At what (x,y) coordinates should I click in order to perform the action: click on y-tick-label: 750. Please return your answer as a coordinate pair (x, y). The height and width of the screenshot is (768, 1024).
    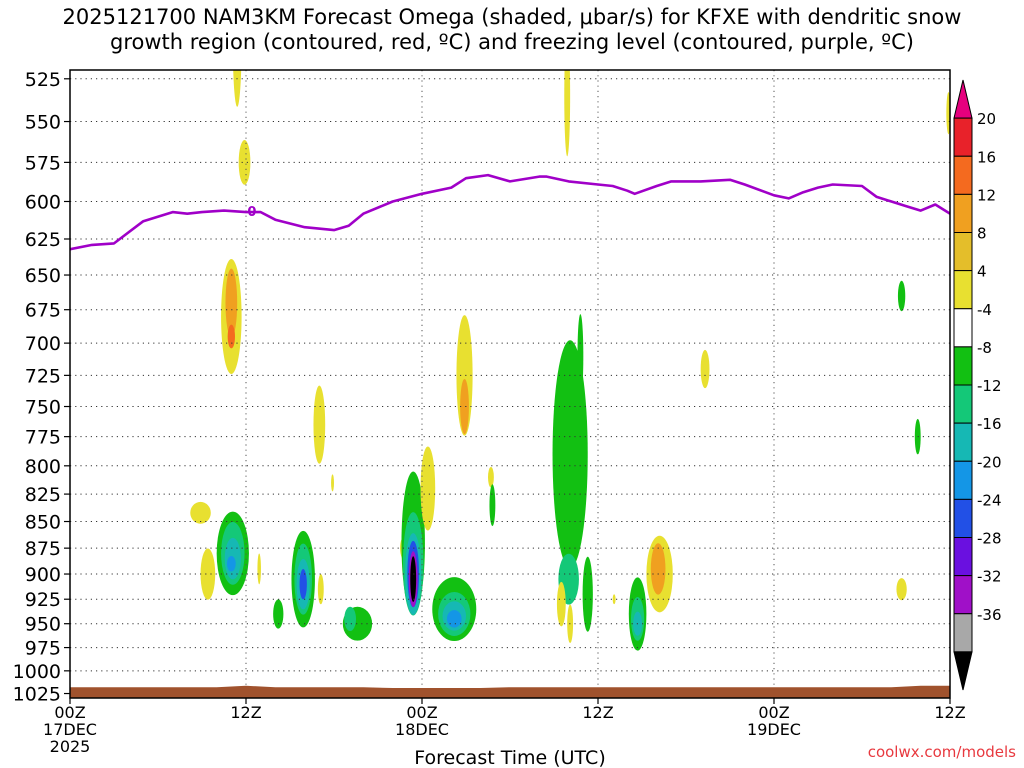
    Looking at the image, I should click on (43, 408).